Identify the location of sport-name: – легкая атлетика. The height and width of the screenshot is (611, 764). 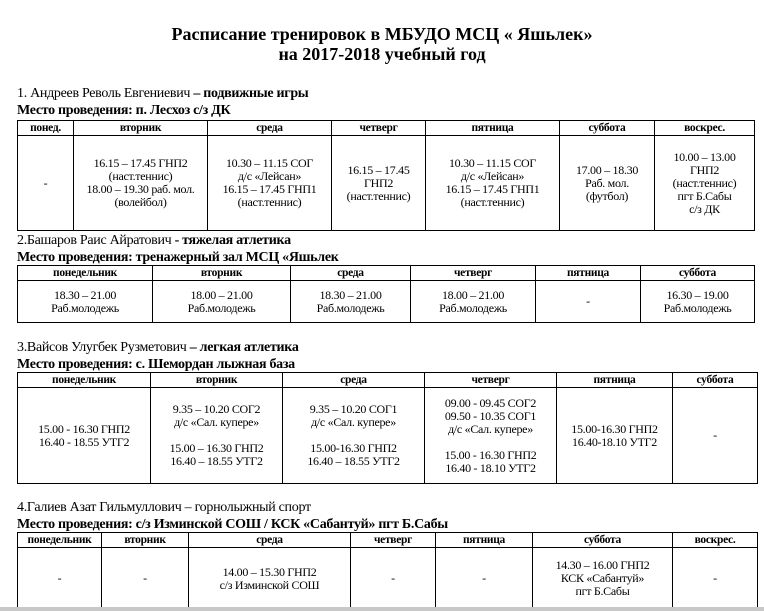
(242, 347).